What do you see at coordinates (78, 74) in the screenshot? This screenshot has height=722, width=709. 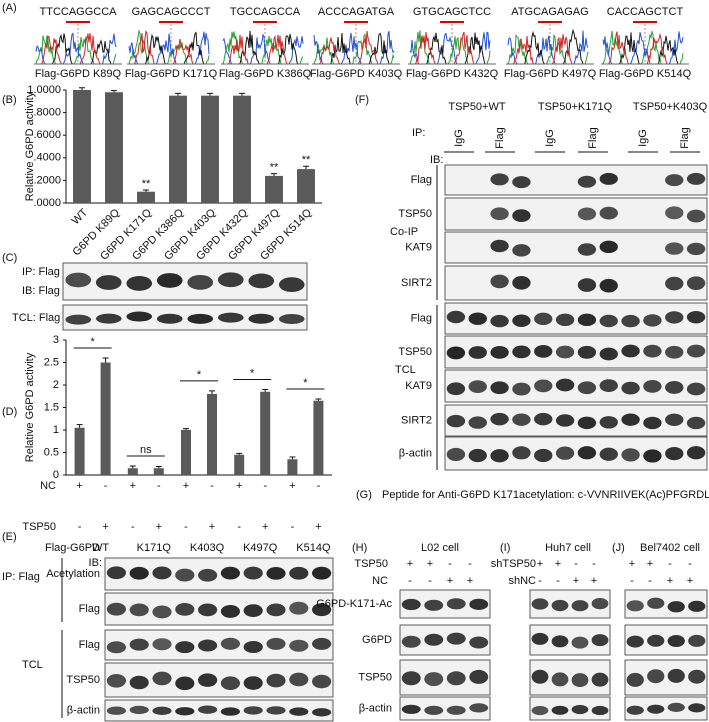 I see `construct-label: Flag-G6PD K89Q` at bounding box center [78, 74].